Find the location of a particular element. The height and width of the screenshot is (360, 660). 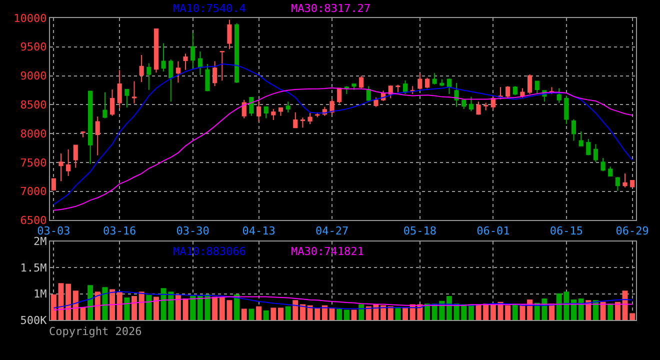

y-tick-label: 8000 is located at coordinates (33, 133).